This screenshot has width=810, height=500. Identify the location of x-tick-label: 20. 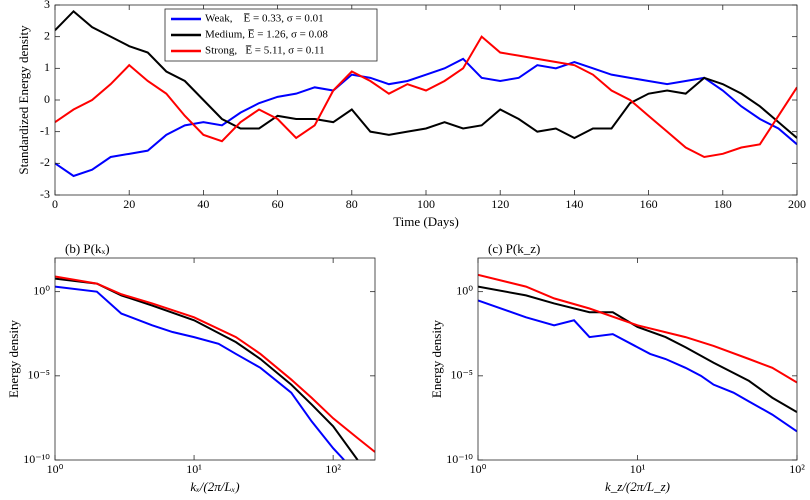
(129, 204).